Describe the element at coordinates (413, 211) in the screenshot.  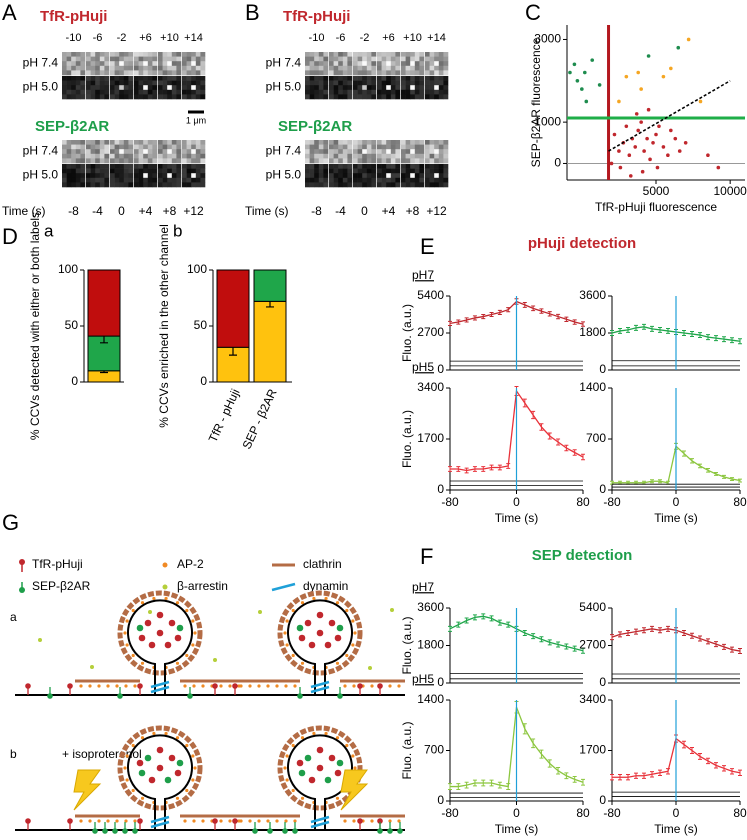
I see `time-label: +8` at that location.